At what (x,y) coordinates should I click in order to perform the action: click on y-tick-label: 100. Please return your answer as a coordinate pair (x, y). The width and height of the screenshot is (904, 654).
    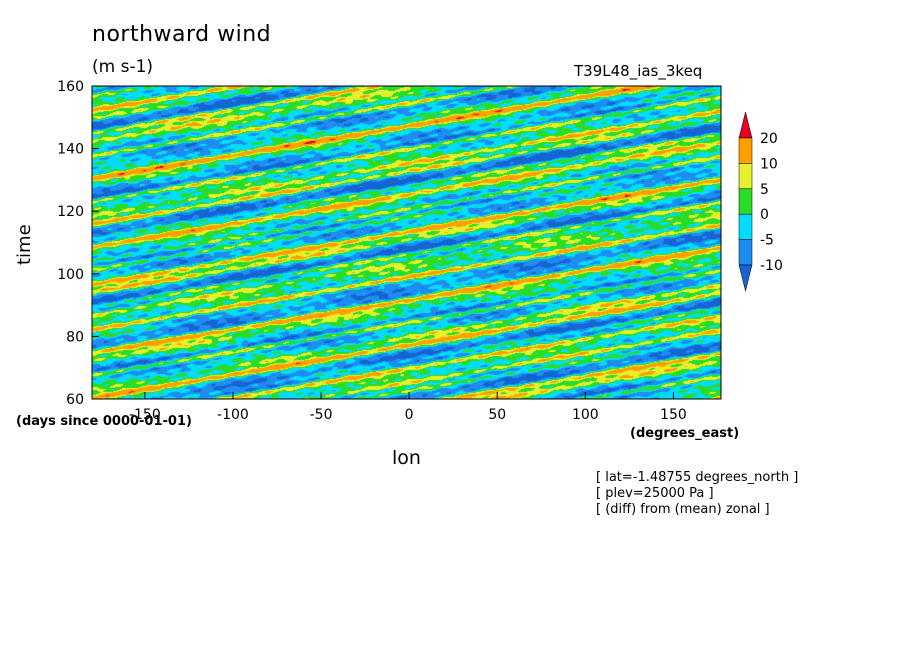
    Looking at the image, I should click on (70, 275).